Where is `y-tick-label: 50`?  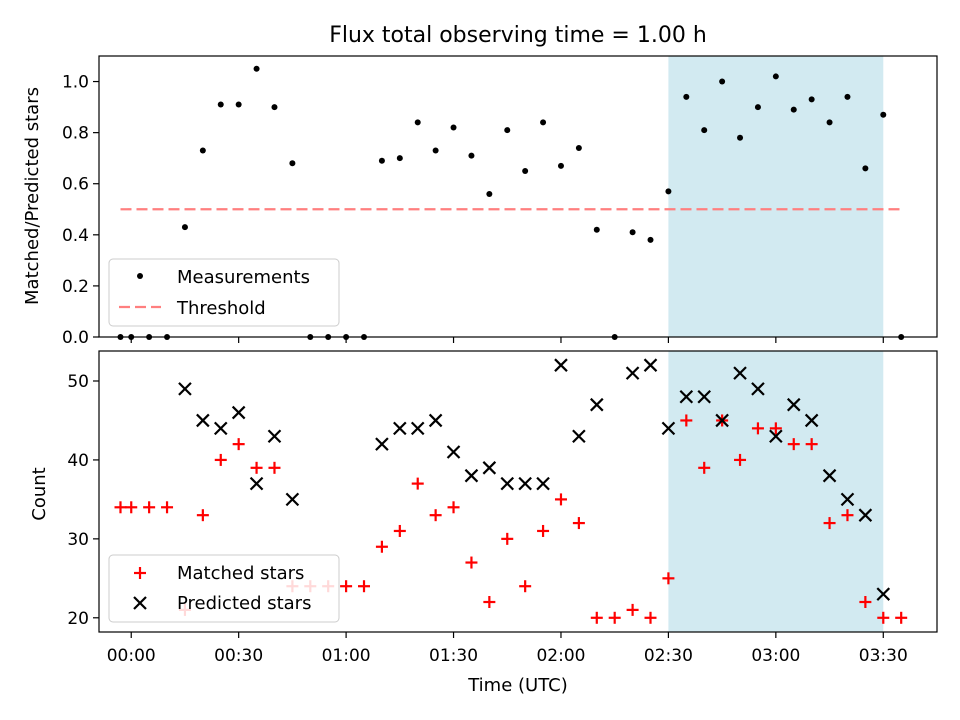 y-tick-label: 50 is located at coordinates (78, 382).